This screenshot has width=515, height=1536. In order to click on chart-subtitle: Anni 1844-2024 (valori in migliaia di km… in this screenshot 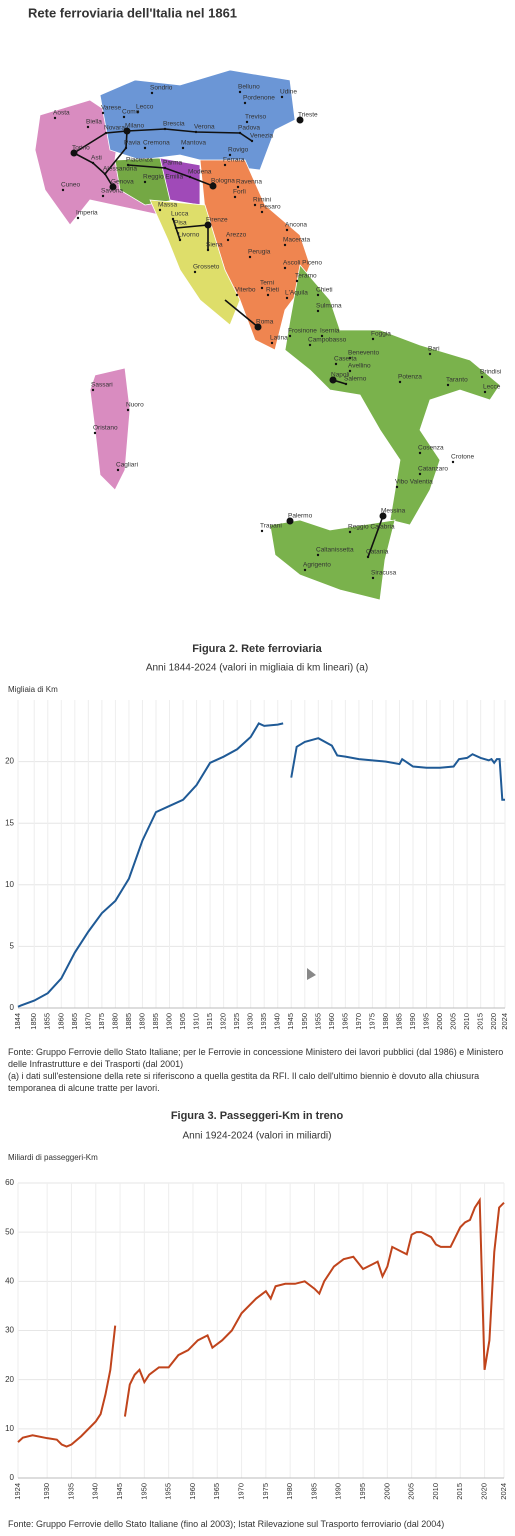, I will do `click(257, 668)`.